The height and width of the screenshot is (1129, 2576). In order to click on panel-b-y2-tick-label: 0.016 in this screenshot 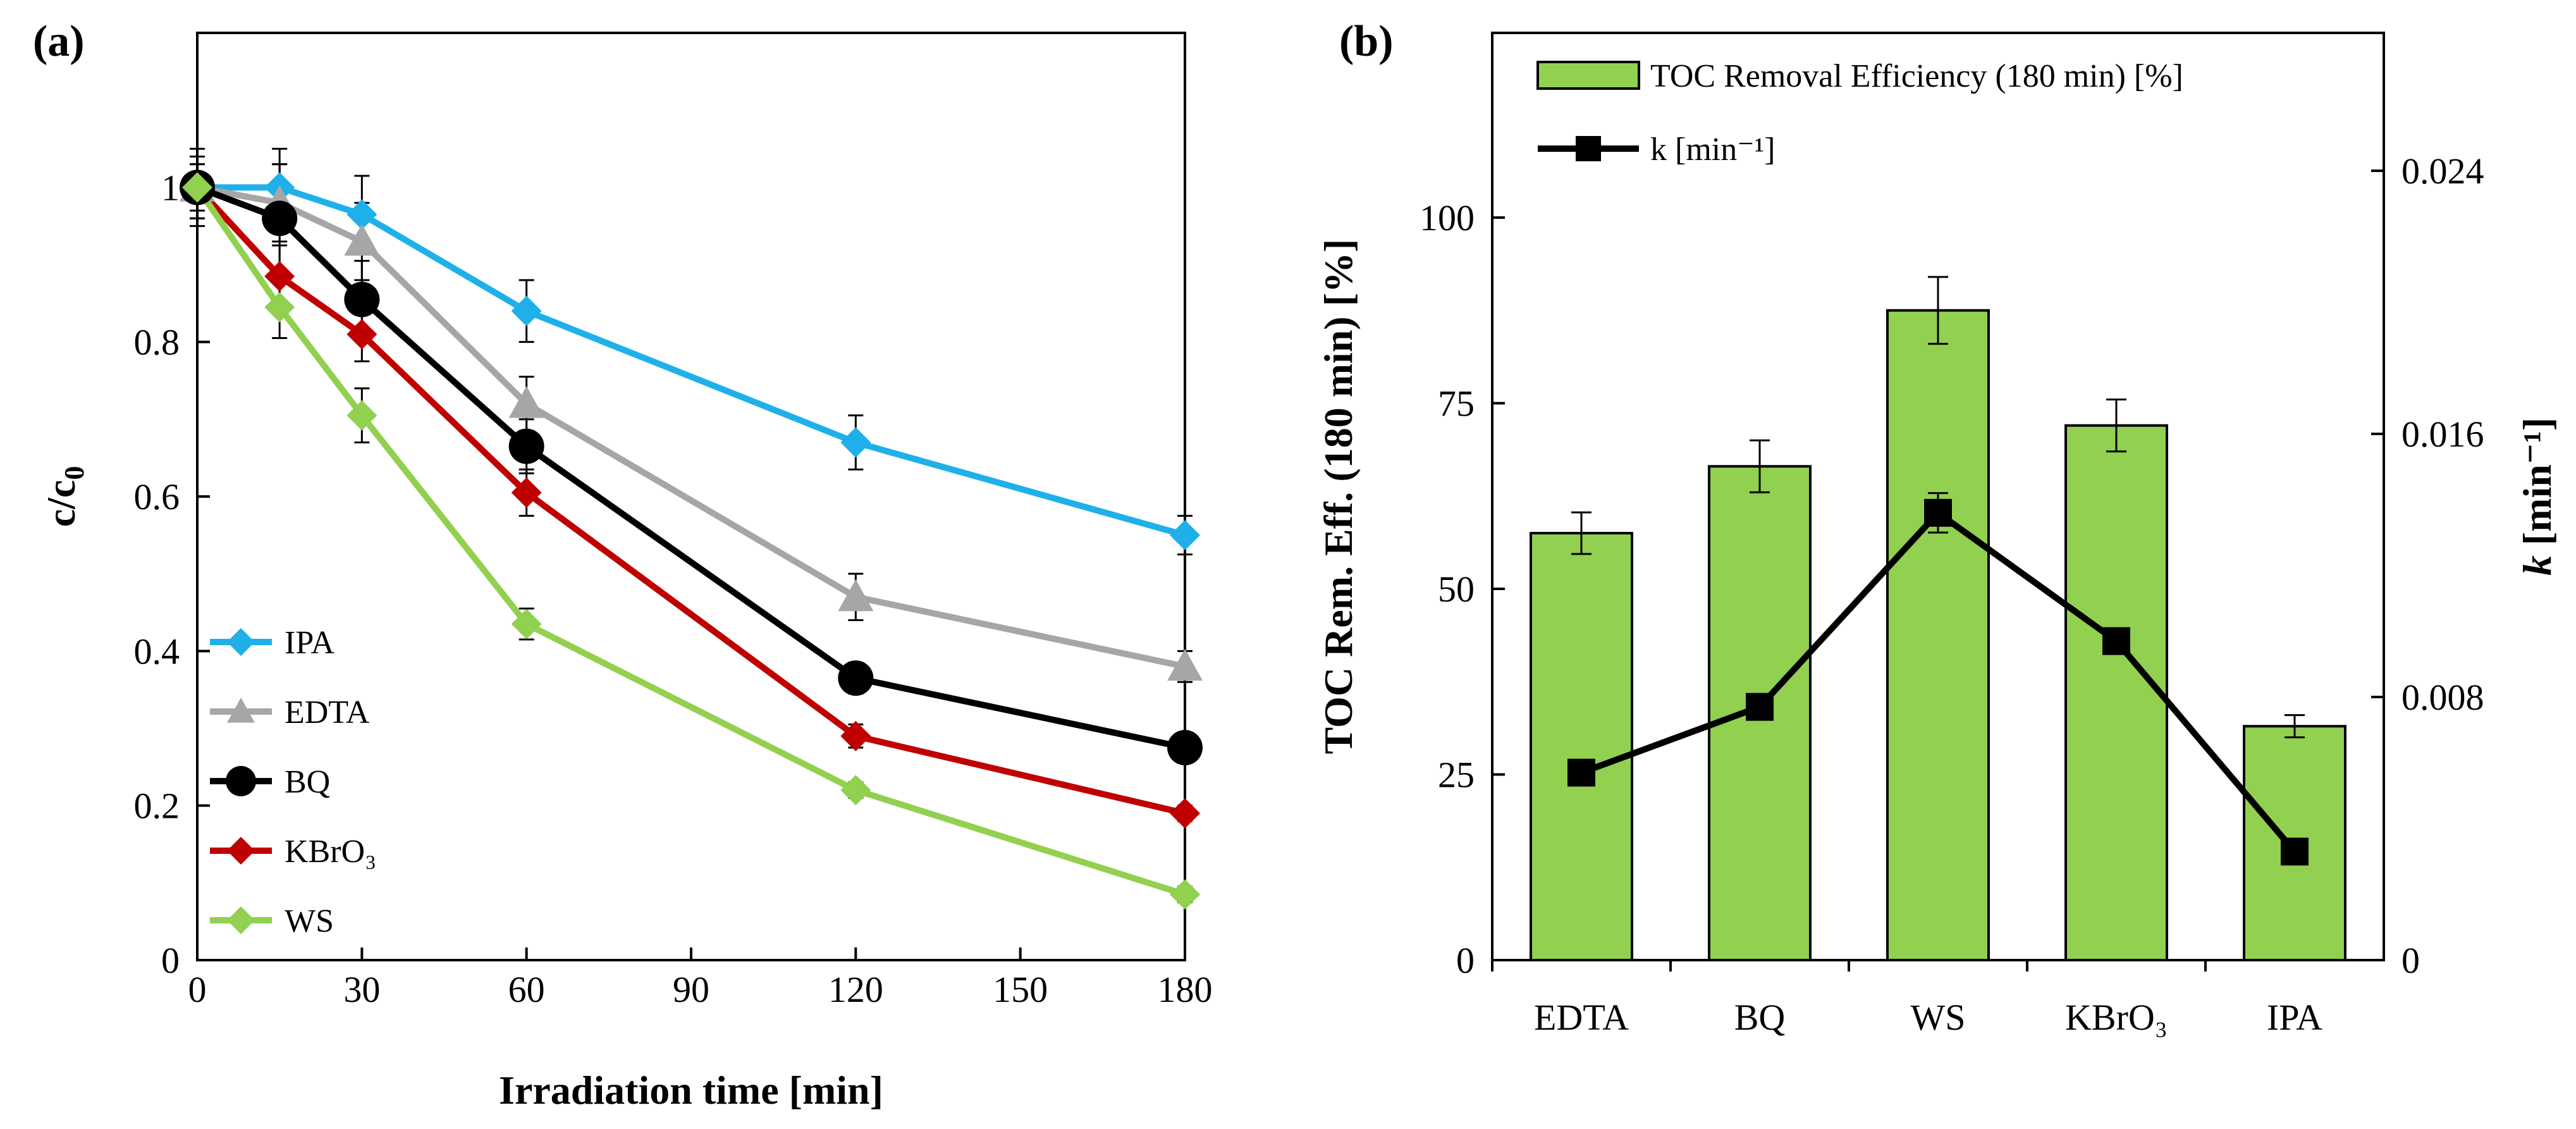, I will do `click(2442, 434)`.